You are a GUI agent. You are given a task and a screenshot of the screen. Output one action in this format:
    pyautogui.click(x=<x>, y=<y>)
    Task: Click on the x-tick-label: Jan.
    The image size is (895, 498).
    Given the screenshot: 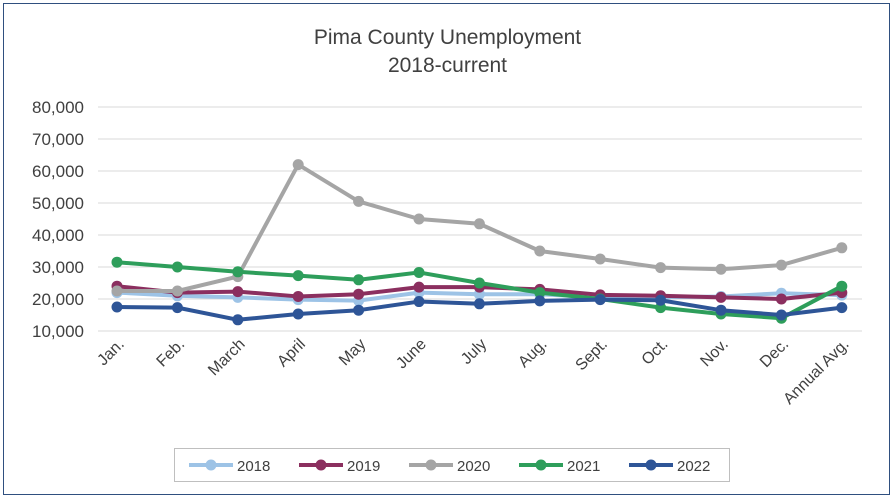 What is the action you would take?
    pyautogui.click(x=110, y=352)
    